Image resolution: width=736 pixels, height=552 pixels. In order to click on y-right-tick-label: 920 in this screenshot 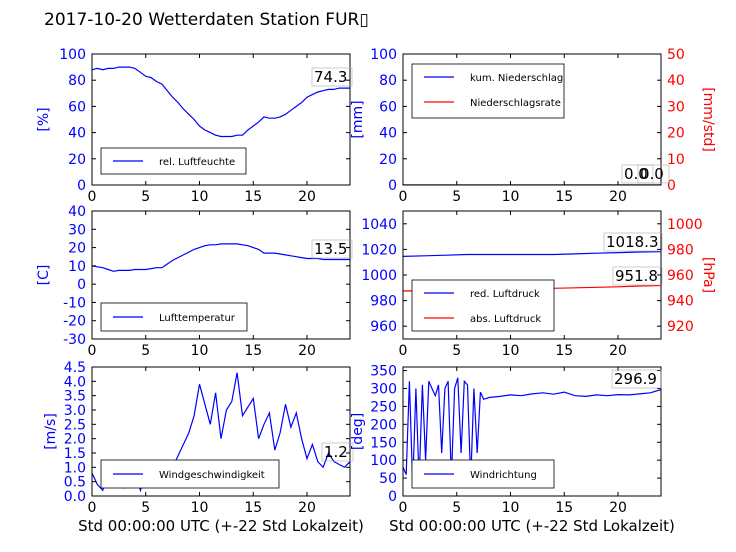, I will do `click(680, 327)`.